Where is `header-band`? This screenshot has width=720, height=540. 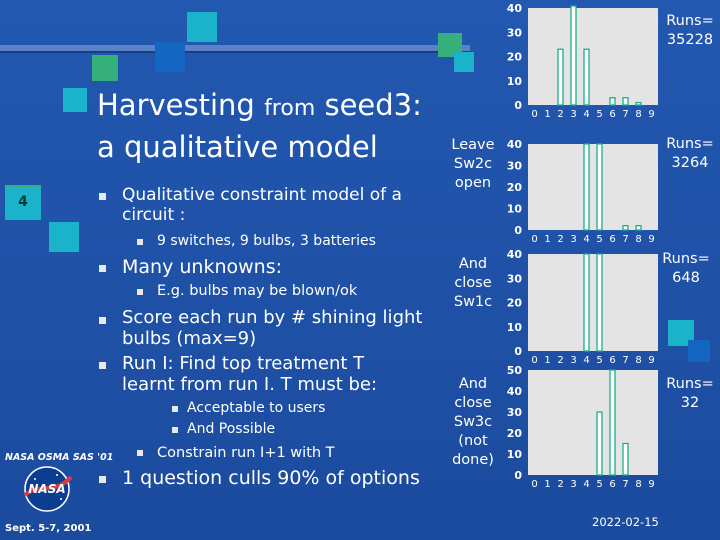 header-band is located at coordinates (235, 48).